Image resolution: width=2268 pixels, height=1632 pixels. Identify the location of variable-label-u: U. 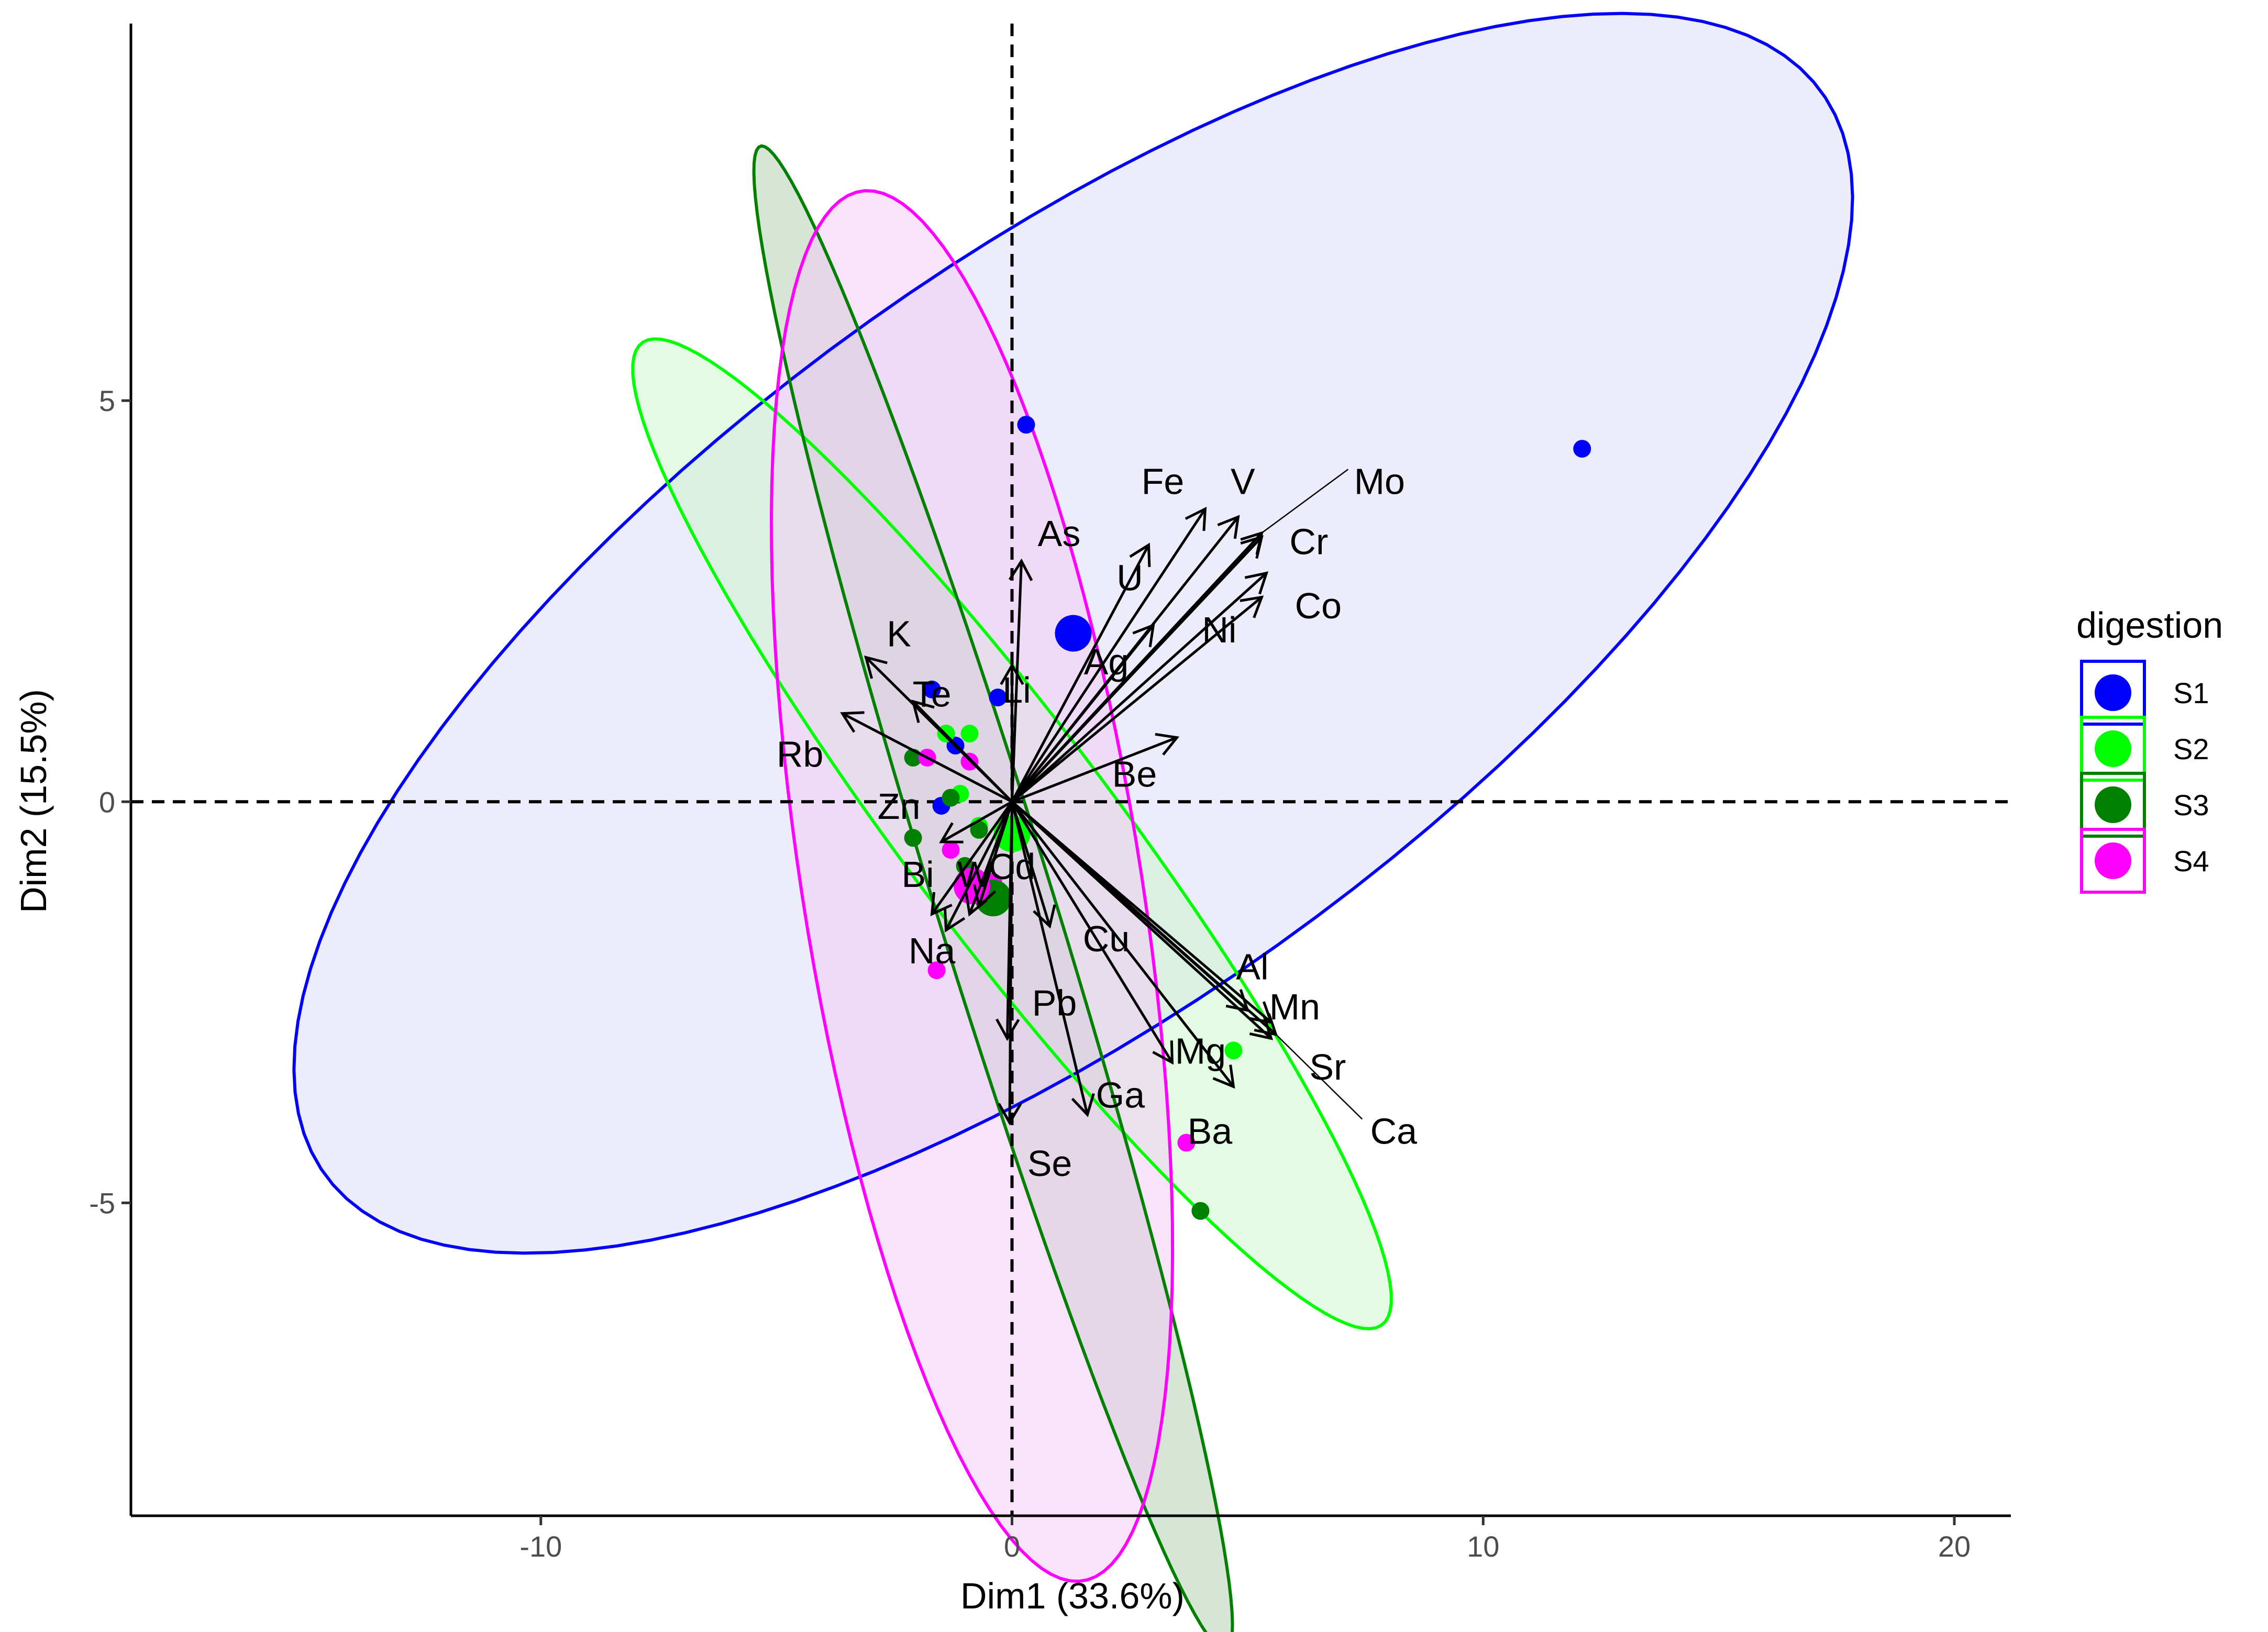
(1129, 577).